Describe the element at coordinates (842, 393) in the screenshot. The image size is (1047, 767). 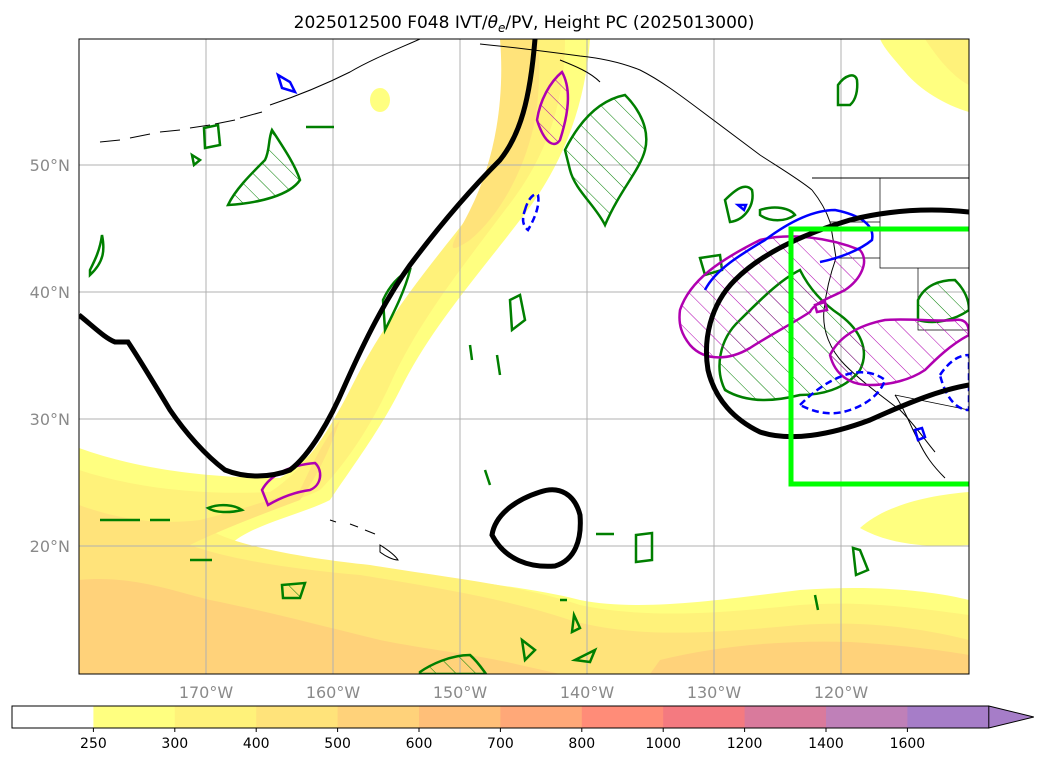
I see `blue-dashed-south` at that location.